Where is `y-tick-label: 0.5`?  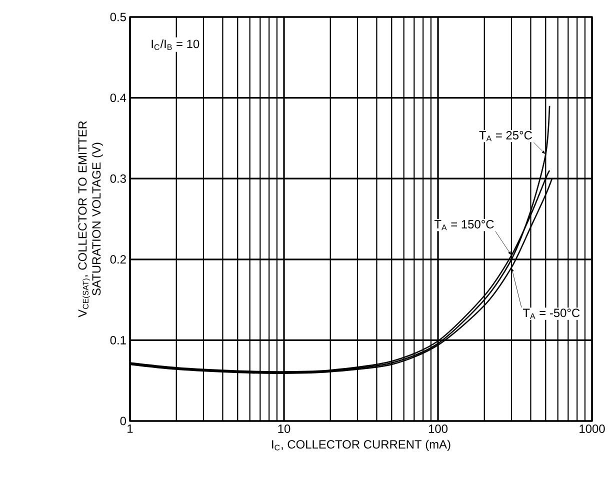
y-tick-label: 0.5 is located at coordinates (118, 17).